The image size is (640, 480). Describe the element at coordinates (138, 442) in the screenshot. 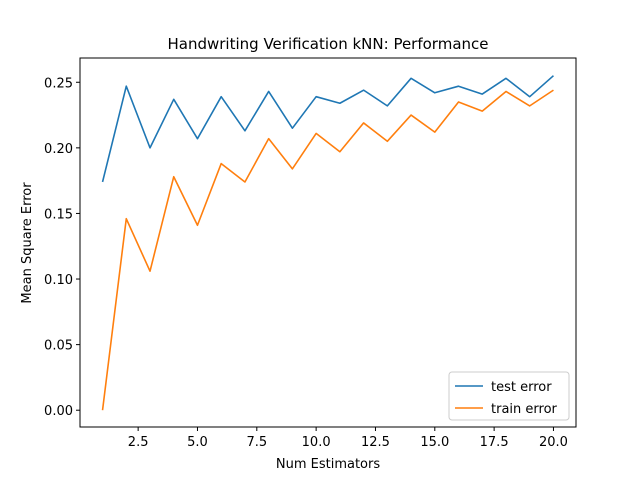

I see `x-tick-label: 2.5` at that location.